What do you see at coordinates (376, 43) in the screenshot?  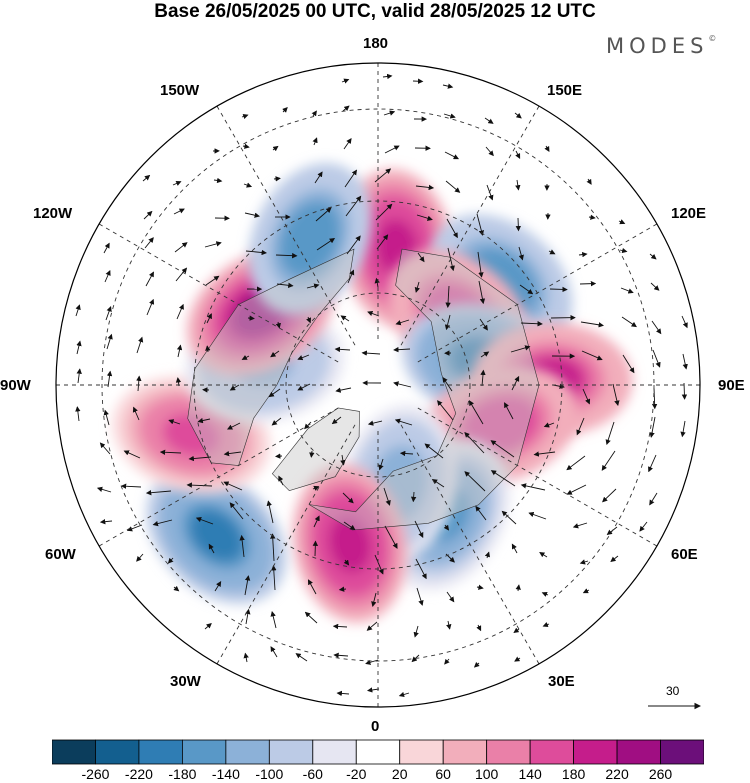 I see `label-lon-180: 180` at bounding box center [376, 43].